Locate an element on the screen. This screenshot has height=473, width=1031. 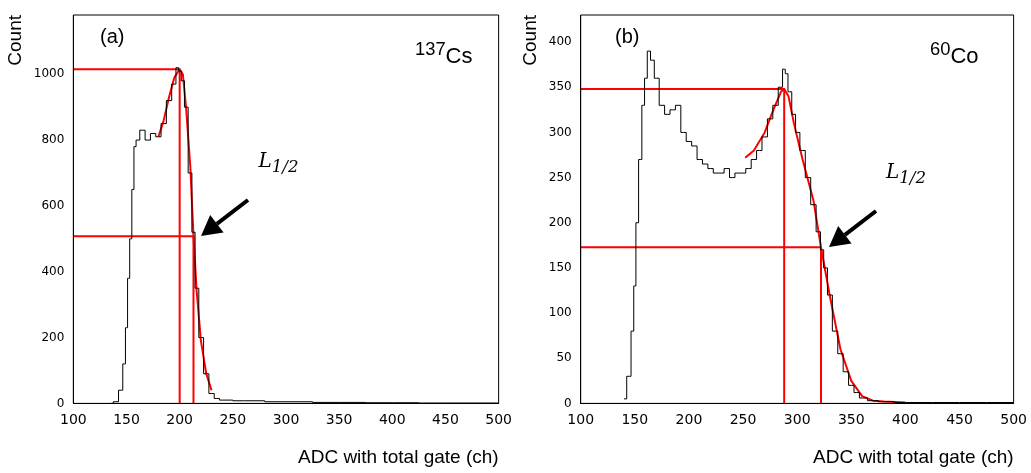
annotation: (a) is located at coordinates (112, 36).